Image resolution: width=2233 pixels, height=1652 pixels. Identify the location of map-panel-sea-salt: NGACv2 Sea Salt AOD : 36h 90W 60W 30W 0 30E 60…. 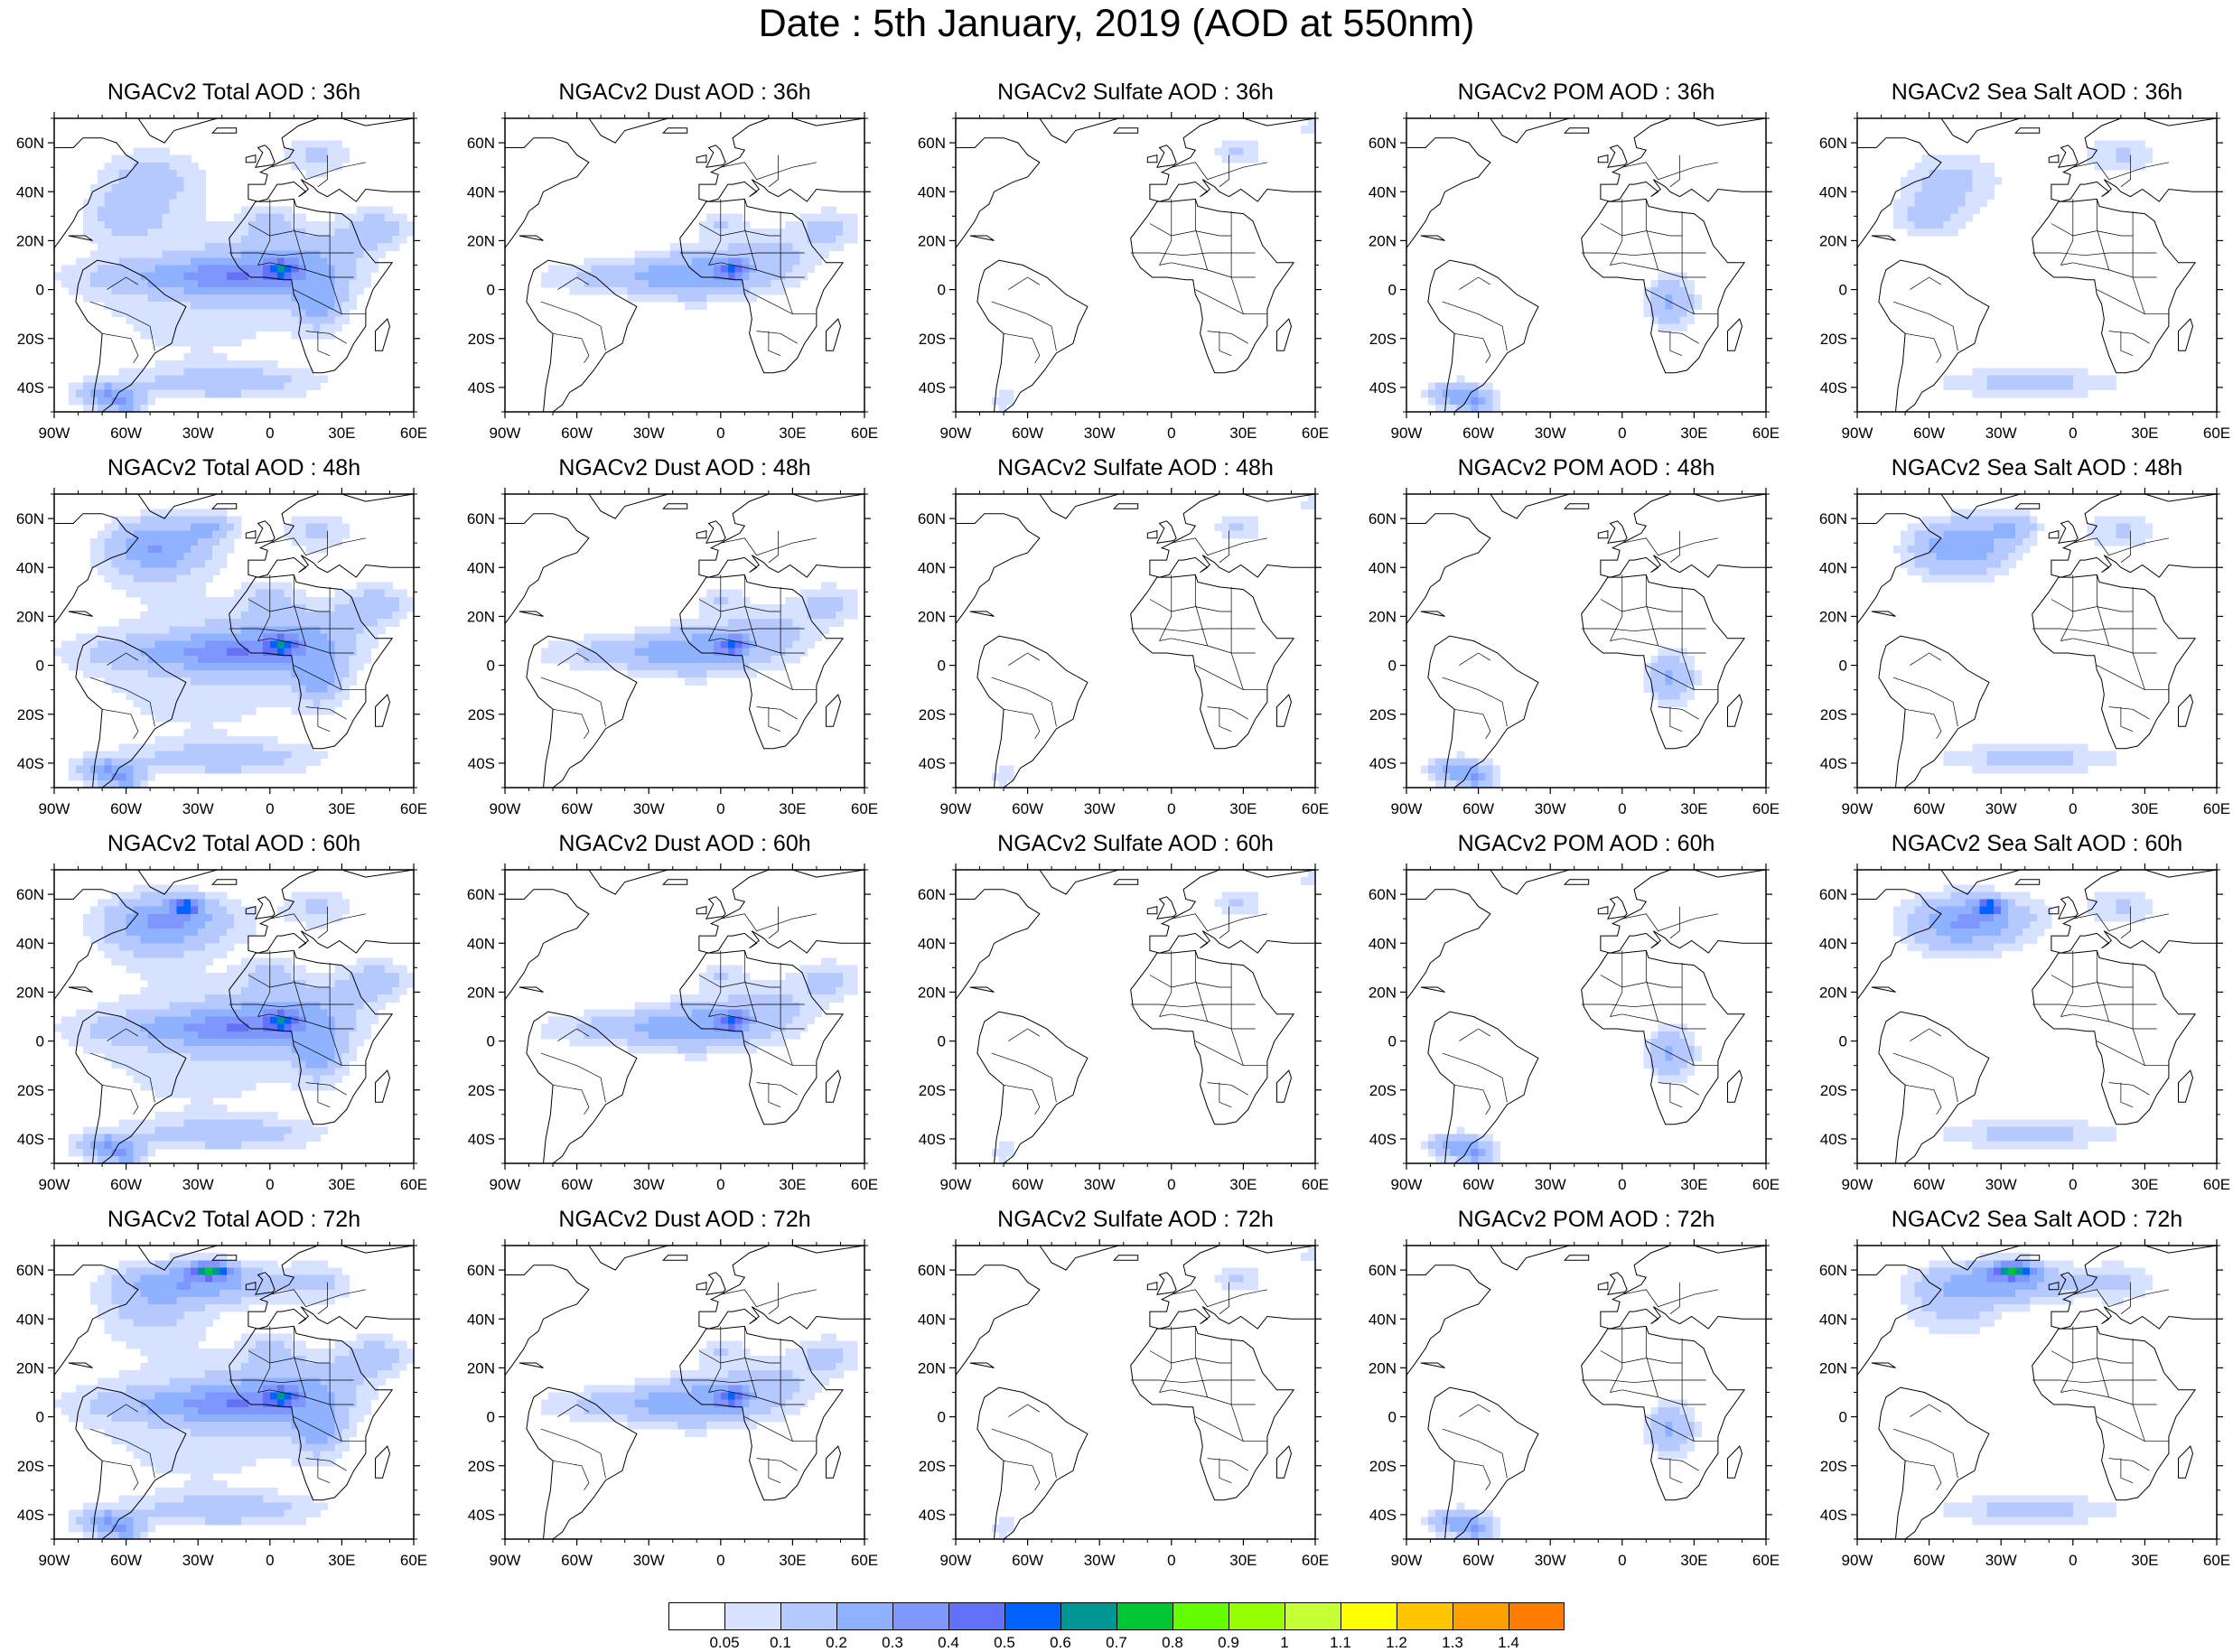
(2017, 266).